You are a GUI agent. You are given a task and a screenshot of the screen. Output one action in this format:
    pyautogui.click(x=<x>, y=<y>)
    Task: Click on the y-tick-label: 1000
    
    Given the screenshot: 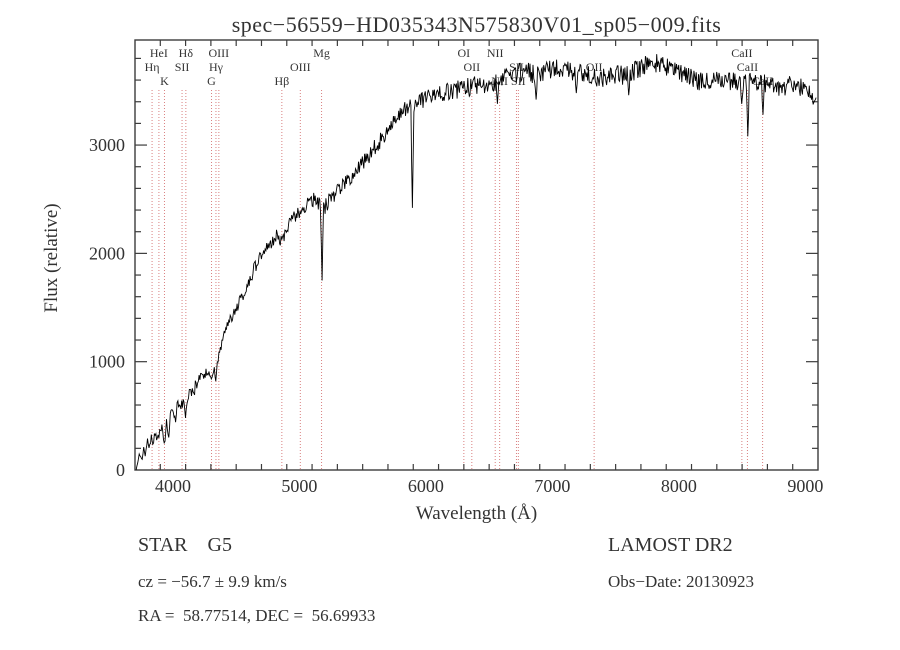 What is the action you would take?
    pyautogui.click(x=107, y=362)
    